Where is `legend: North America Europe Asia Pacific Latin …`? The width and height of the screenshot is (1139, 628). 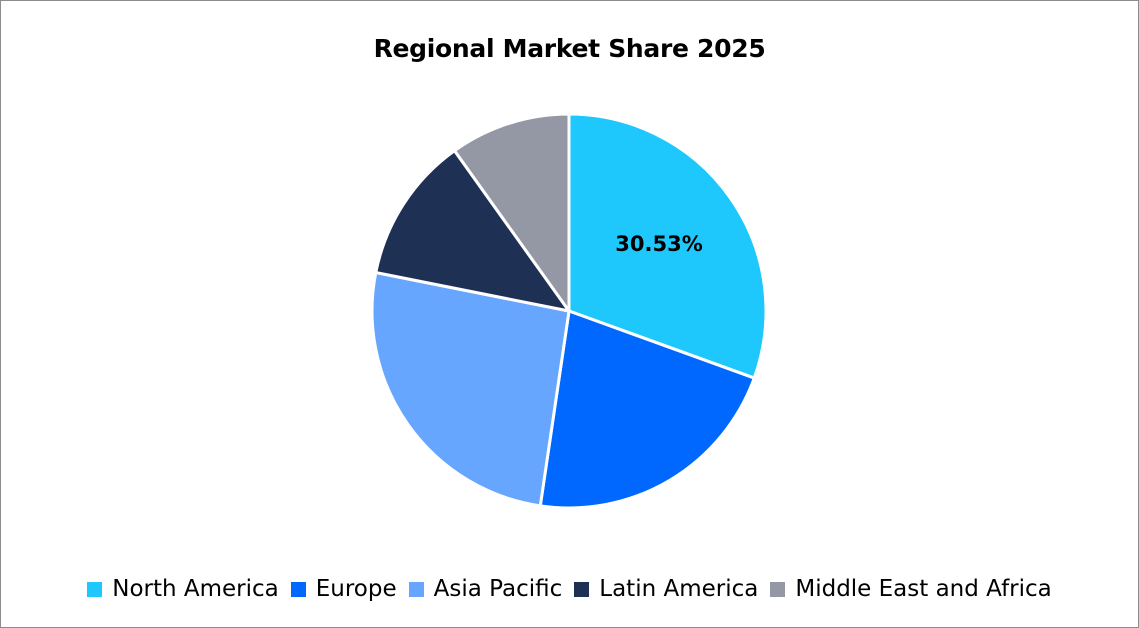
legend: North America Europe Asia Pacific Latin … is located at coordinates (569, 589).